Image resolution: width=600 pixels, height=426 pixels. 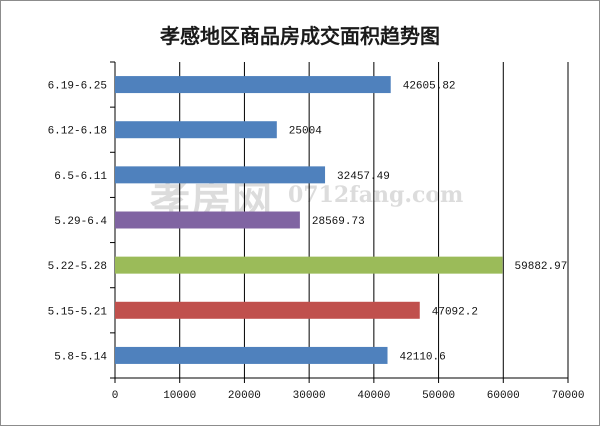 I want to click on x-tick-label: 50000, so click(x=438, y=396).